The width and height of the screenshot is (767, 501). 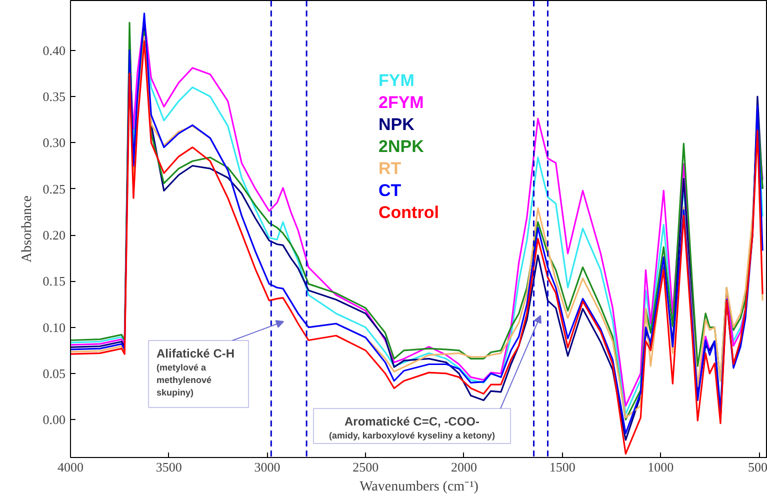 I want to click on x-tick-label: 2000, so click(x=463, y=467).